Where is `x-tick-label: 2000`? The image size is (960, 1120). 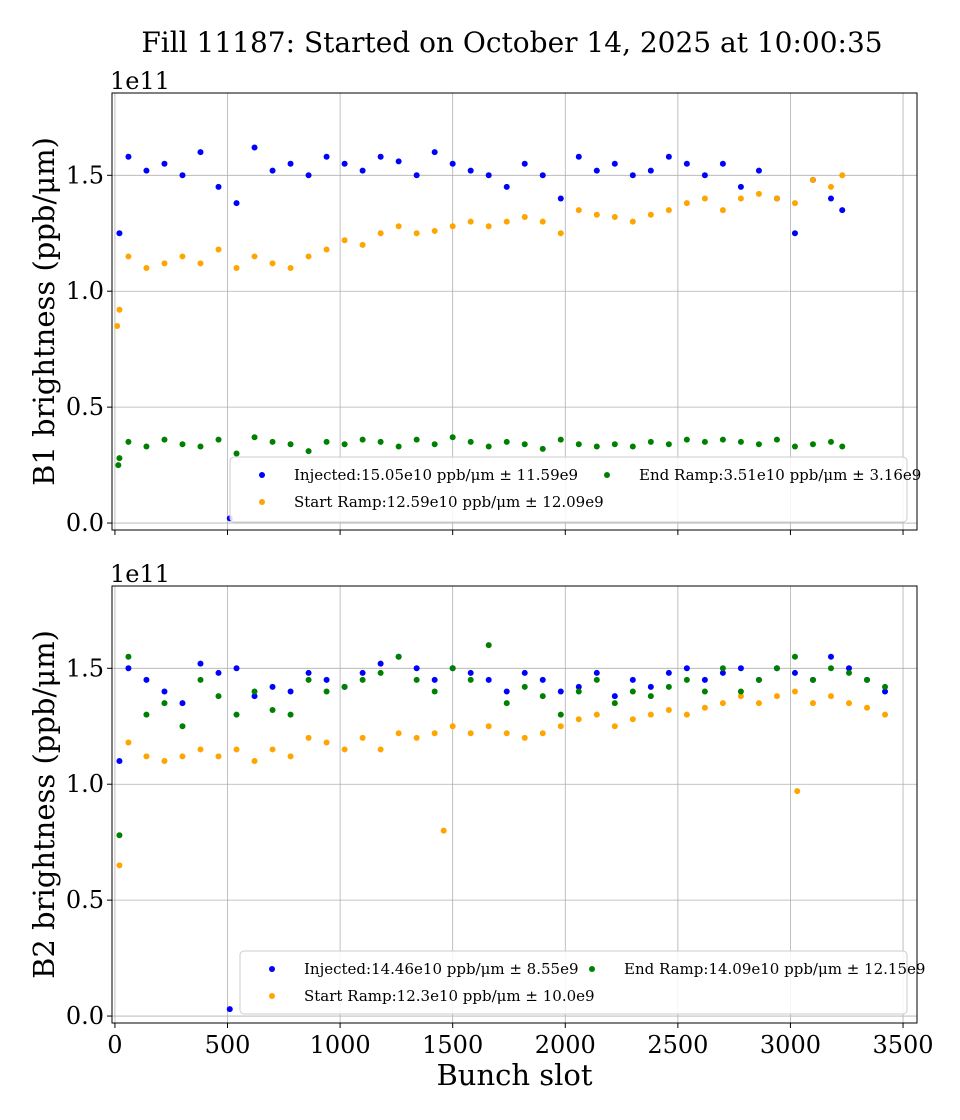
x-tick-label: 2000 is located at coordinates (565, 1045).